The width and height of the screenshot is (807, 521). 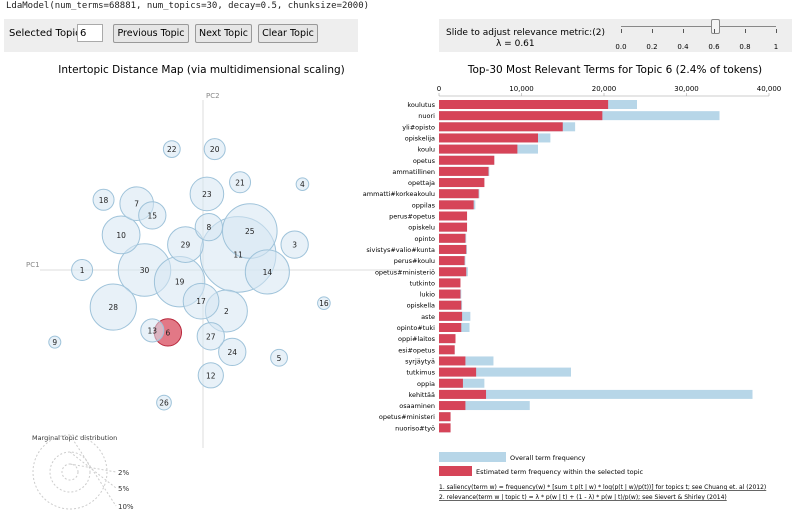 I want to click on term-label: opiskelu, so click(x=421, y=228).